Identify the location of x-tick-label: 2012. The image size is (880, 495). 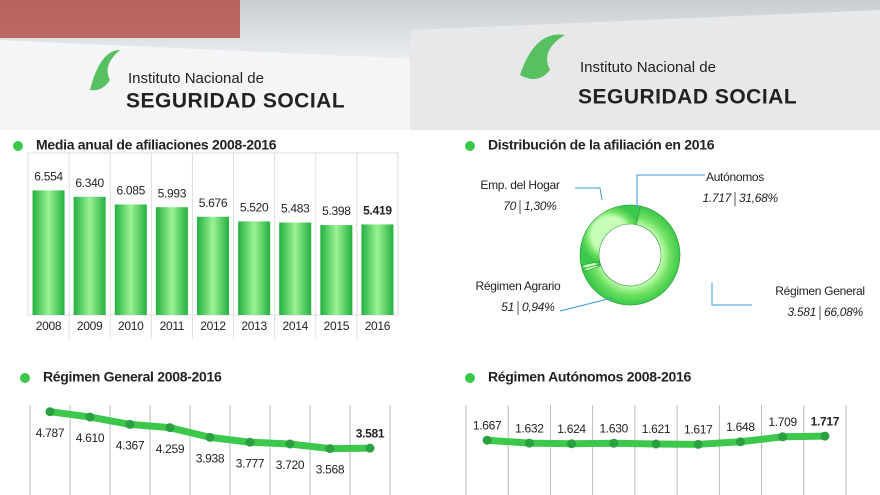
(213, 326).